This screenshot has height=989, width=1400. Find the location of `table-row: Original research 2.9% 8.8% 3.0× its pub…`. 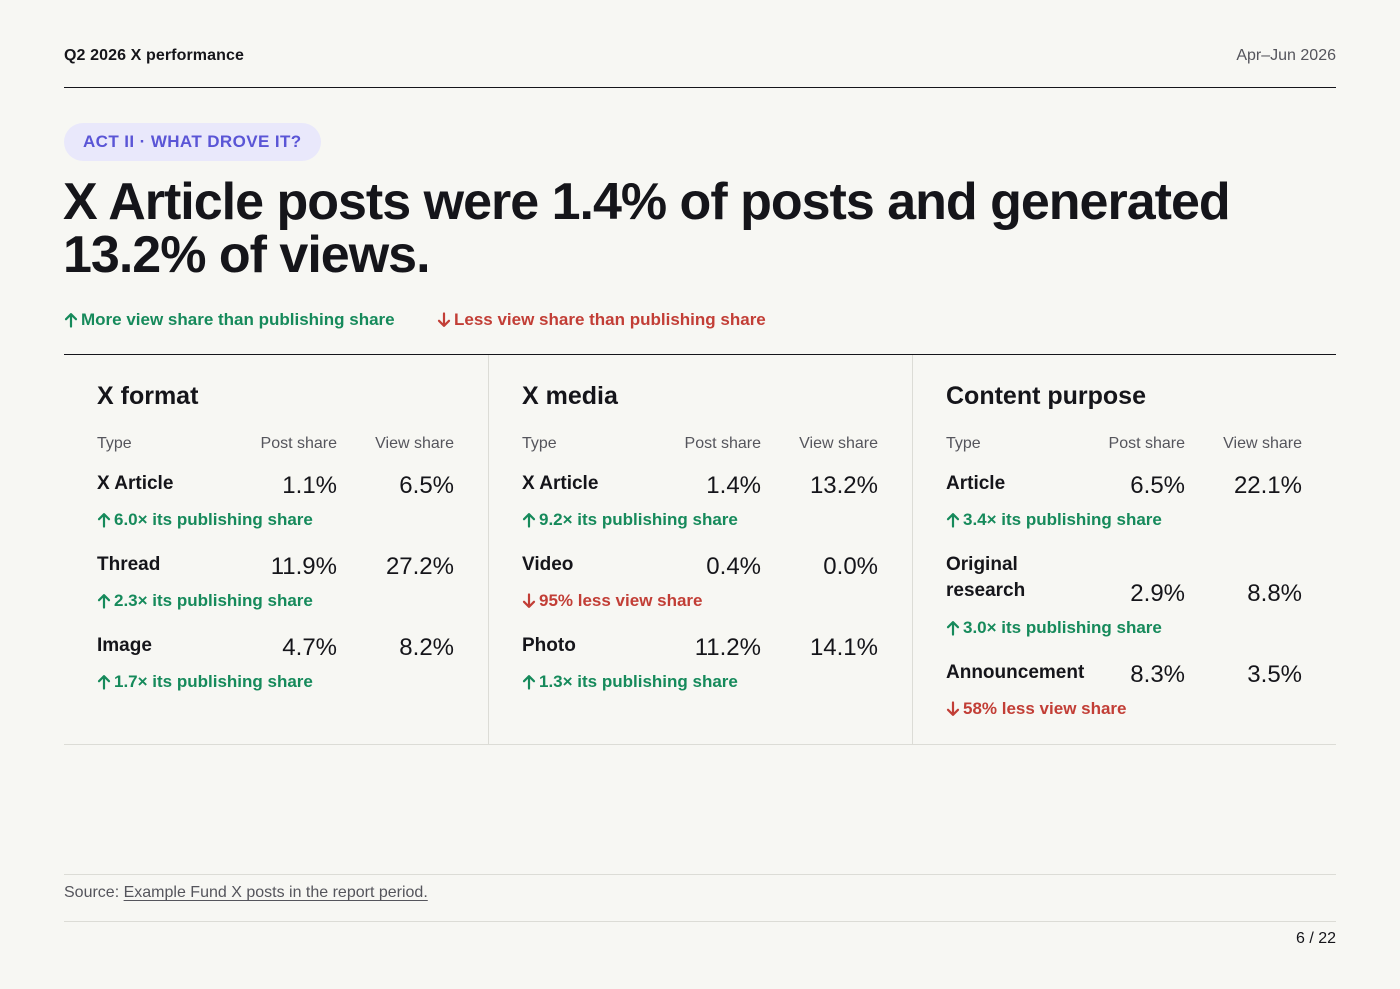

table-row: Original research 2.9% 8.8% 3.0× its pub… is located at coordinates (1124, 602).